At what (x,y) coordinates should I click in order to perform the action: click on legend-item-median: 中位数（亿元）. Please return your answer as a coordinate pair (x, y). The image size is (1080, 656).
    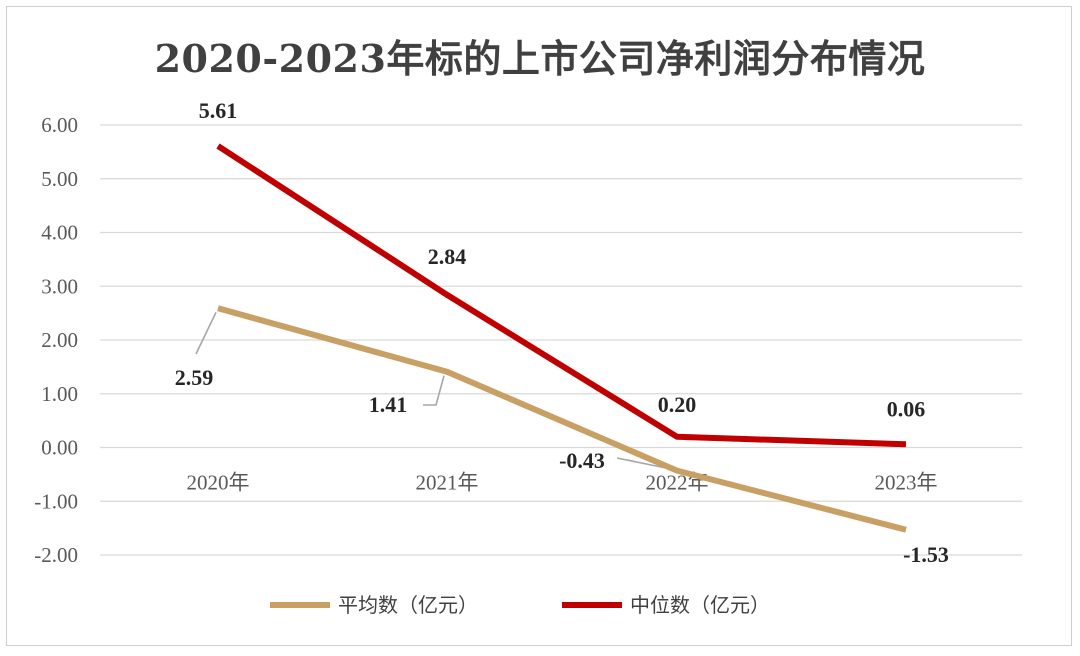
    Looking at the image, I should click on (666, 605).